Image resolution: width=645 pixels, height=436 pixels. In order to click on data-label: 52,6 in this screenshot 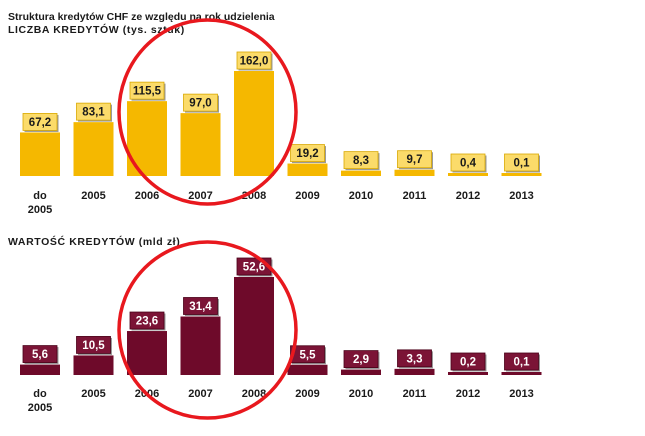, I will do `click(254, 268)`.